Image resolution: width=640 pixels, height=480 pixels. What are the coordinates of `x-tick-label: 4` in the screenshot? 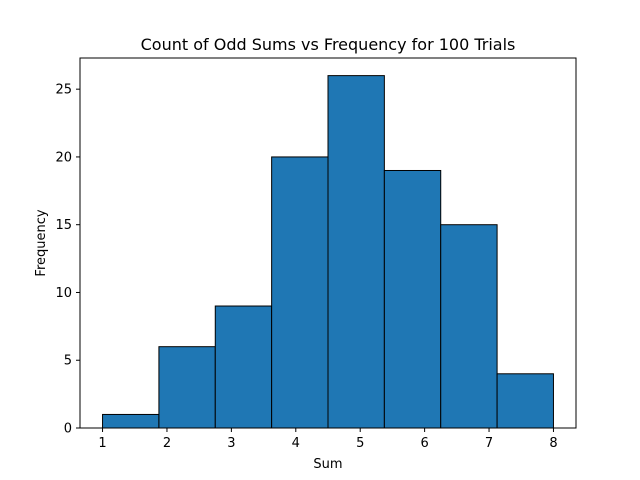 It's located at (296, 443).